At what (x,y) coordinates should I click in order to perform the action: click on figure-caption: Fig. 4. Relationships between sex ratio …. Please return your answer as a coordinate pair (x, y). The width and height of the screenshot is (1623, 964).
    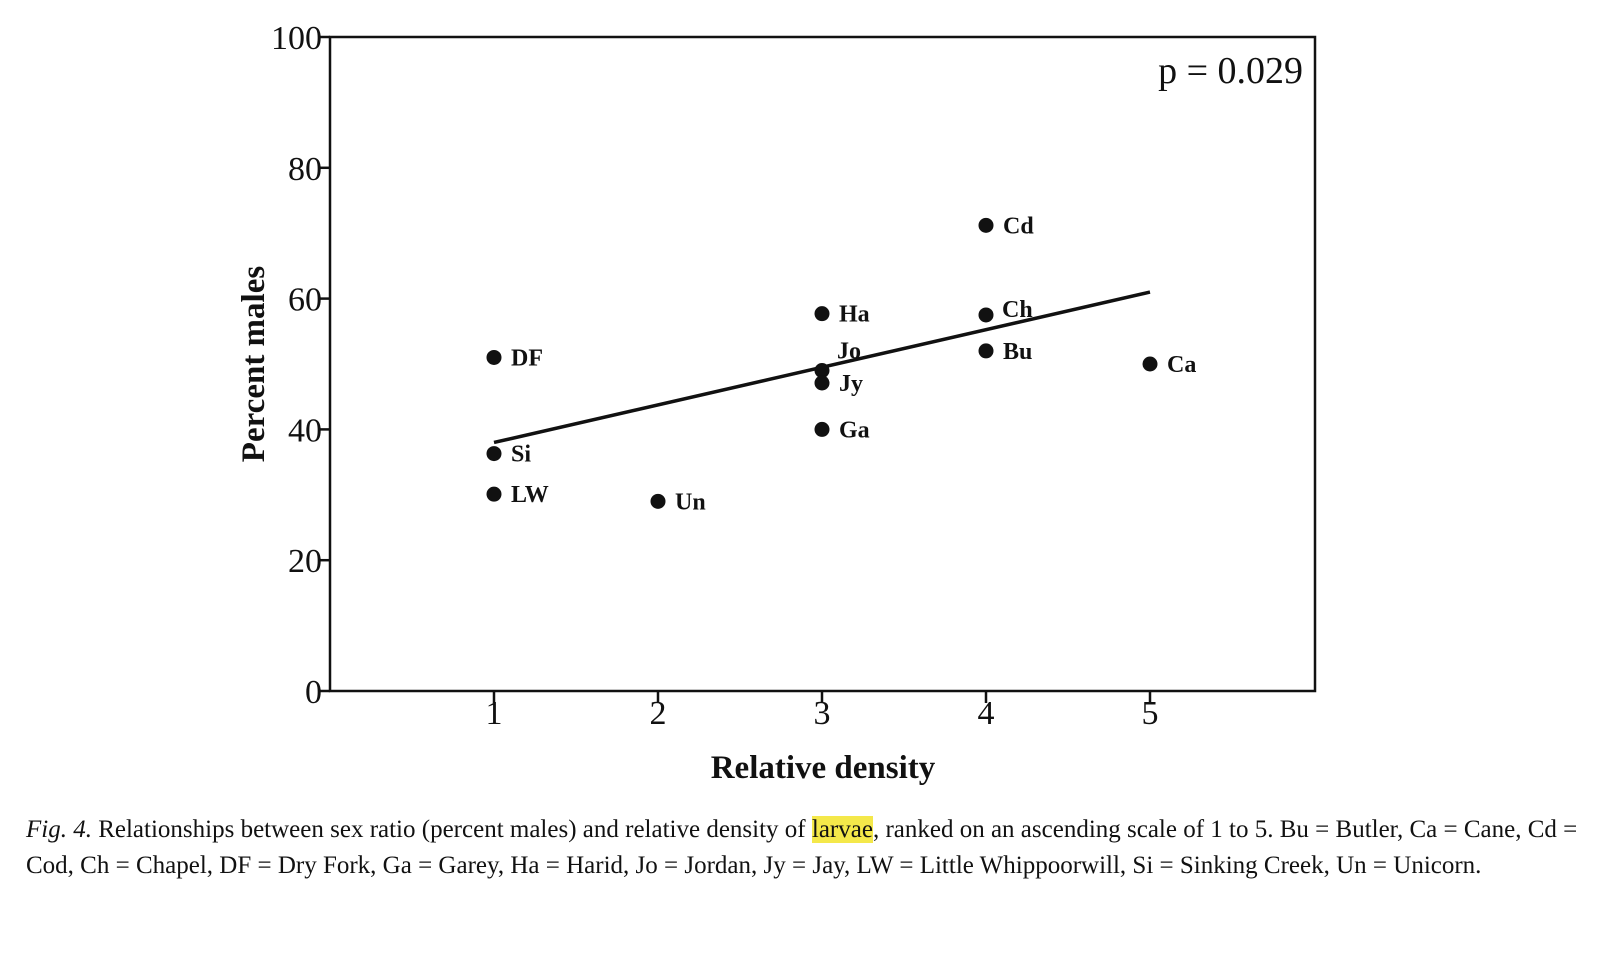
    Looking at the image, I should click on (815, 848).